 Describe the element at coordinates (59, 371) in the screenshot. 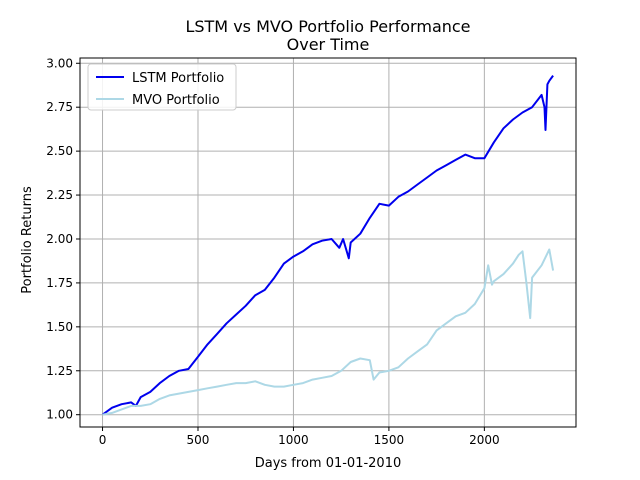

I see `y-tick-label: 1.25` at that location.